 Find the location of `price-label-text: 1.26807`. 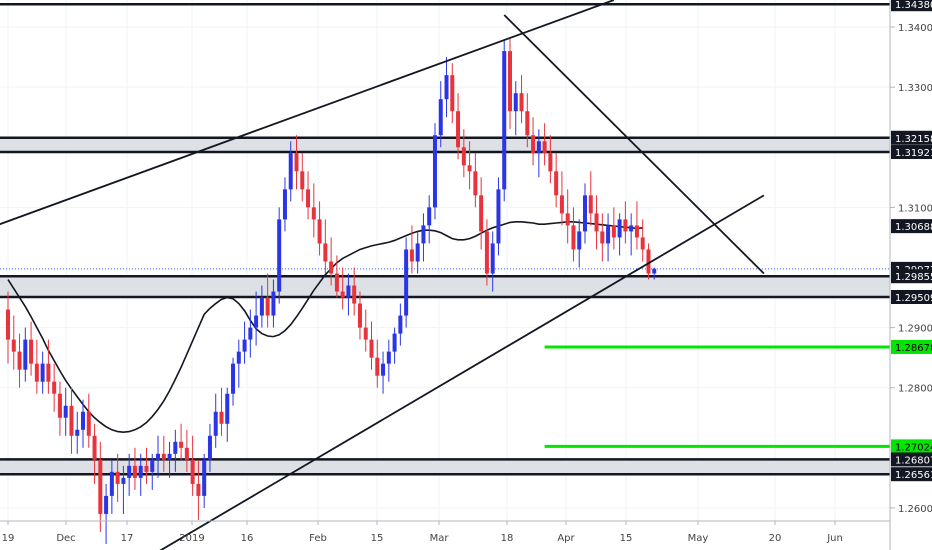

price-label-text: 1.26807 is located at coordinates (913, 460).